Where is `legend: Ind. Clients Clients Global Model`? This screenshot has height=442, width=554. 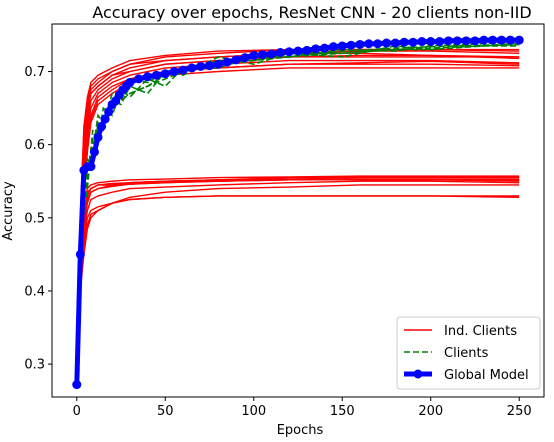 legend: Ind. Clients Clients Global Model is located at coordinates (468, 353).